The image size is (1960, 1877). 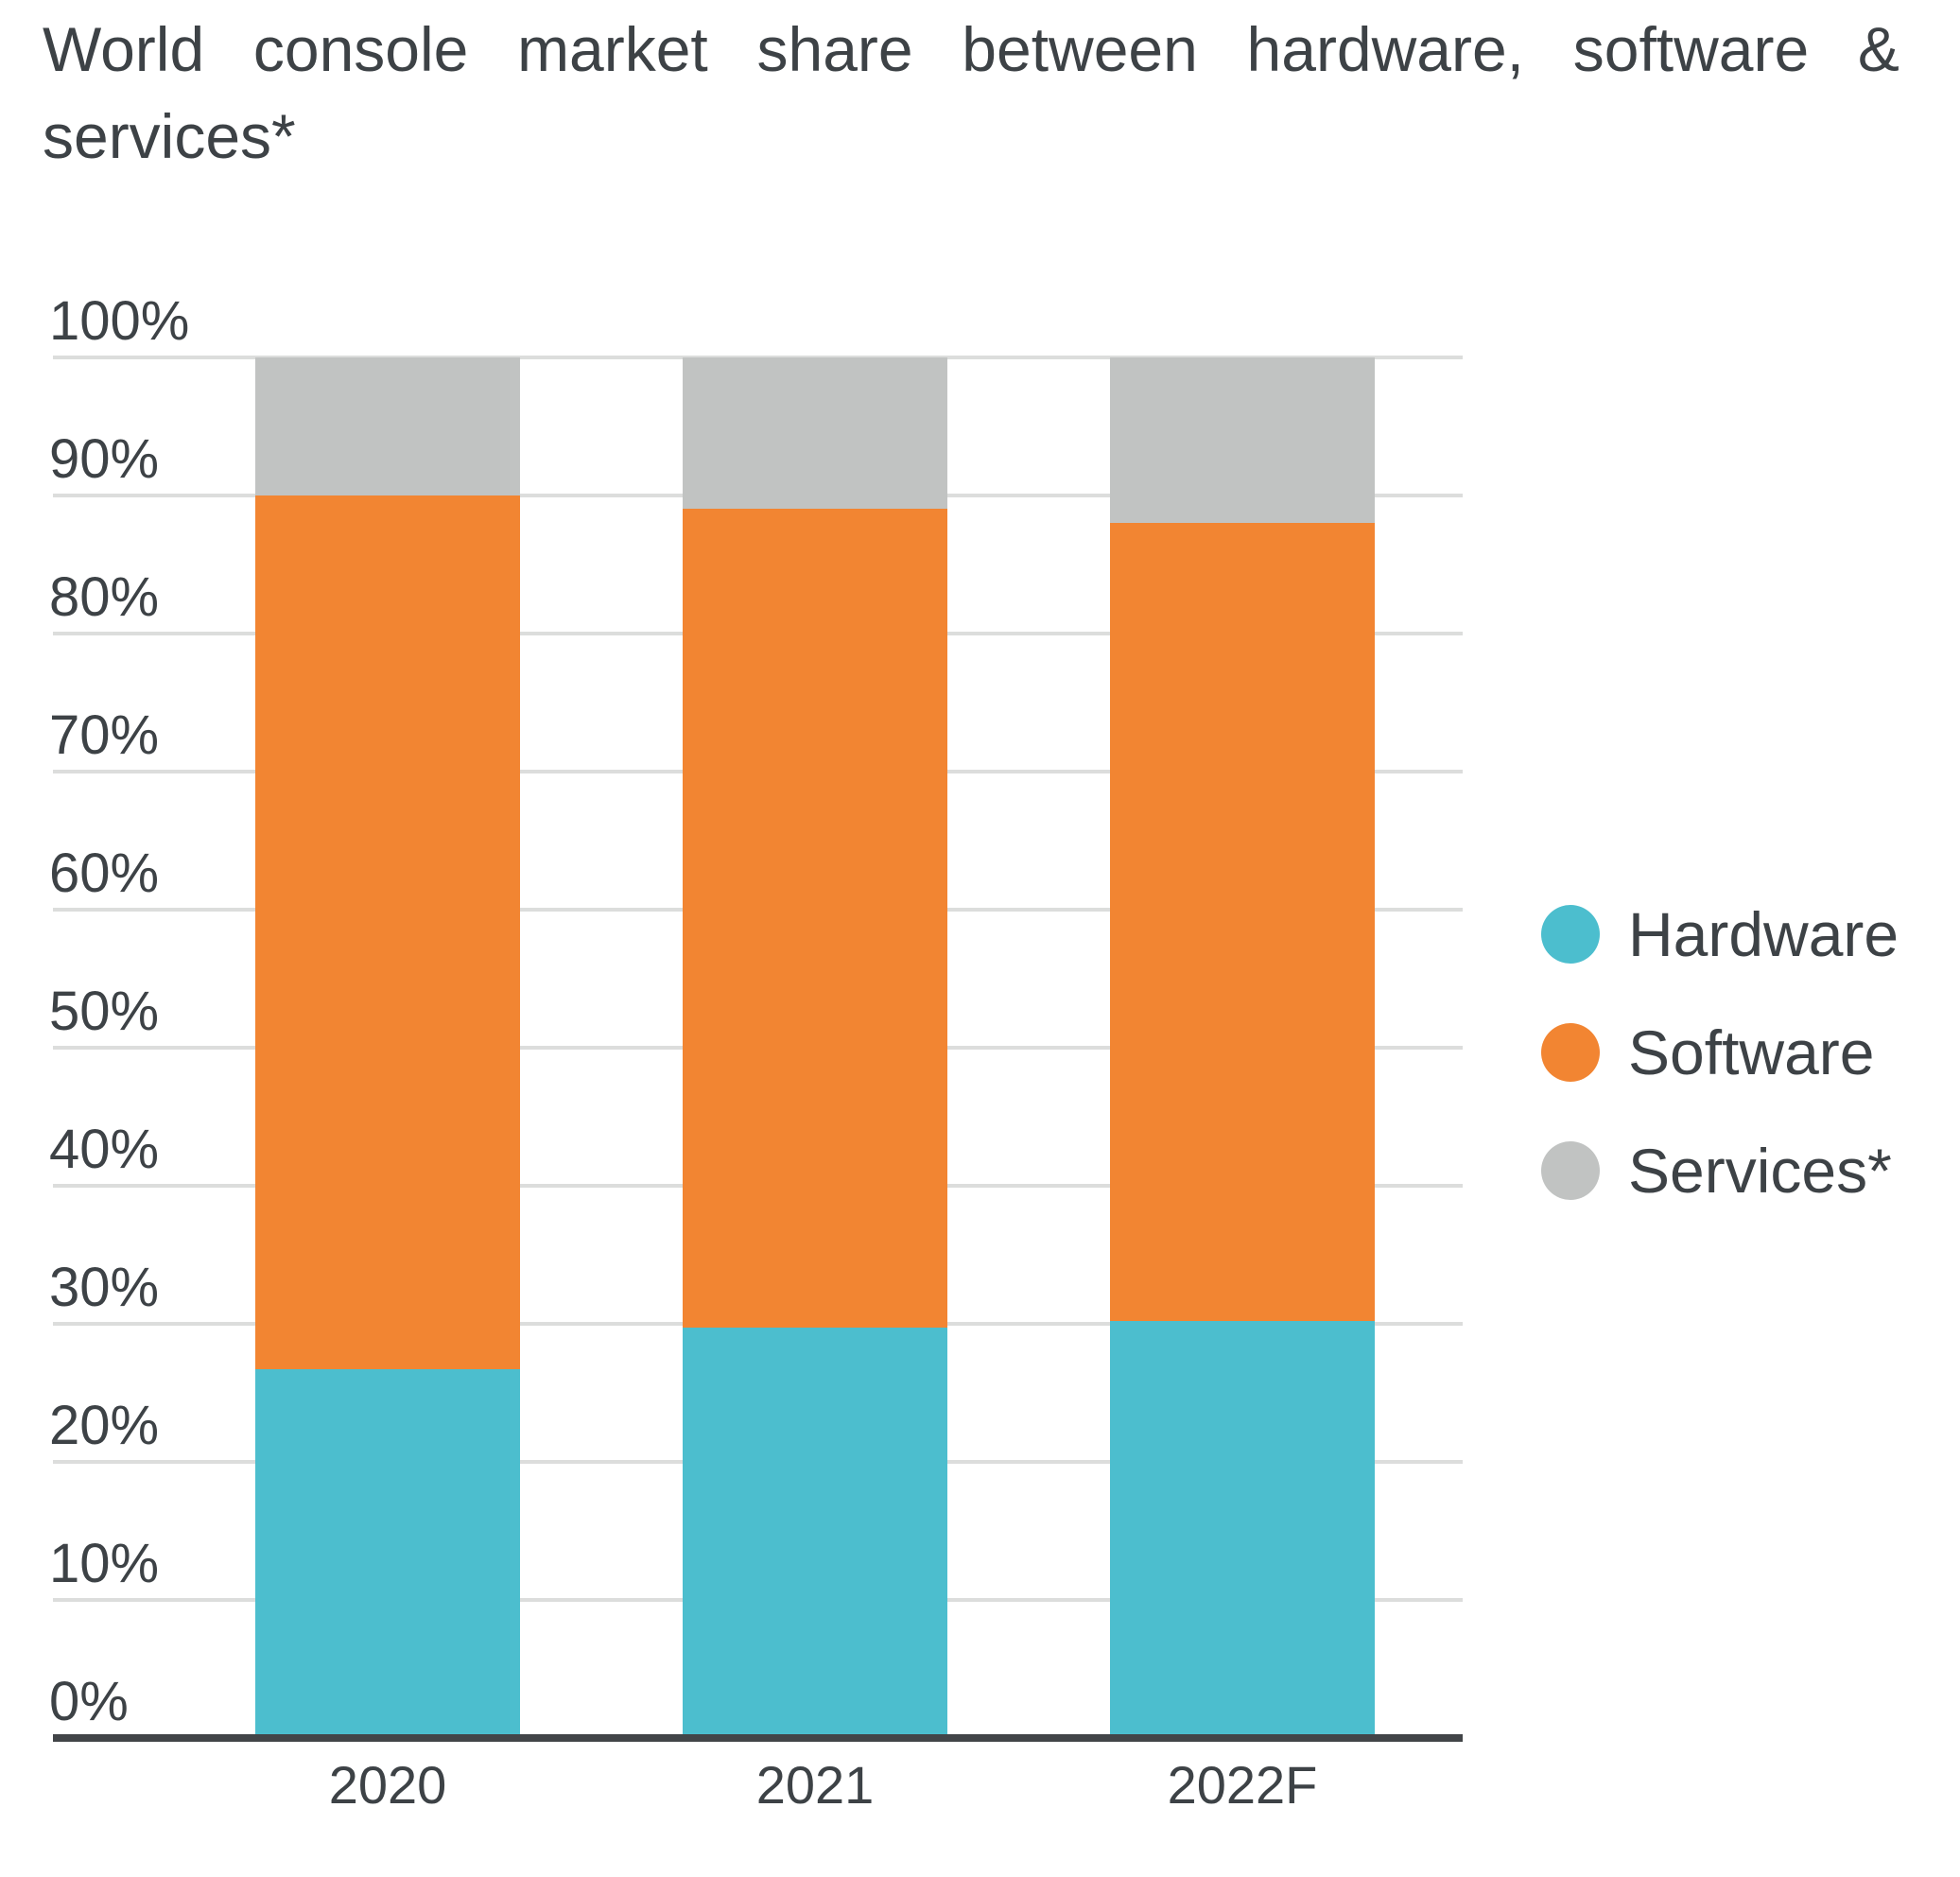 I want to click on bar-segment-software-2022F, so click(x=1243, y=922).